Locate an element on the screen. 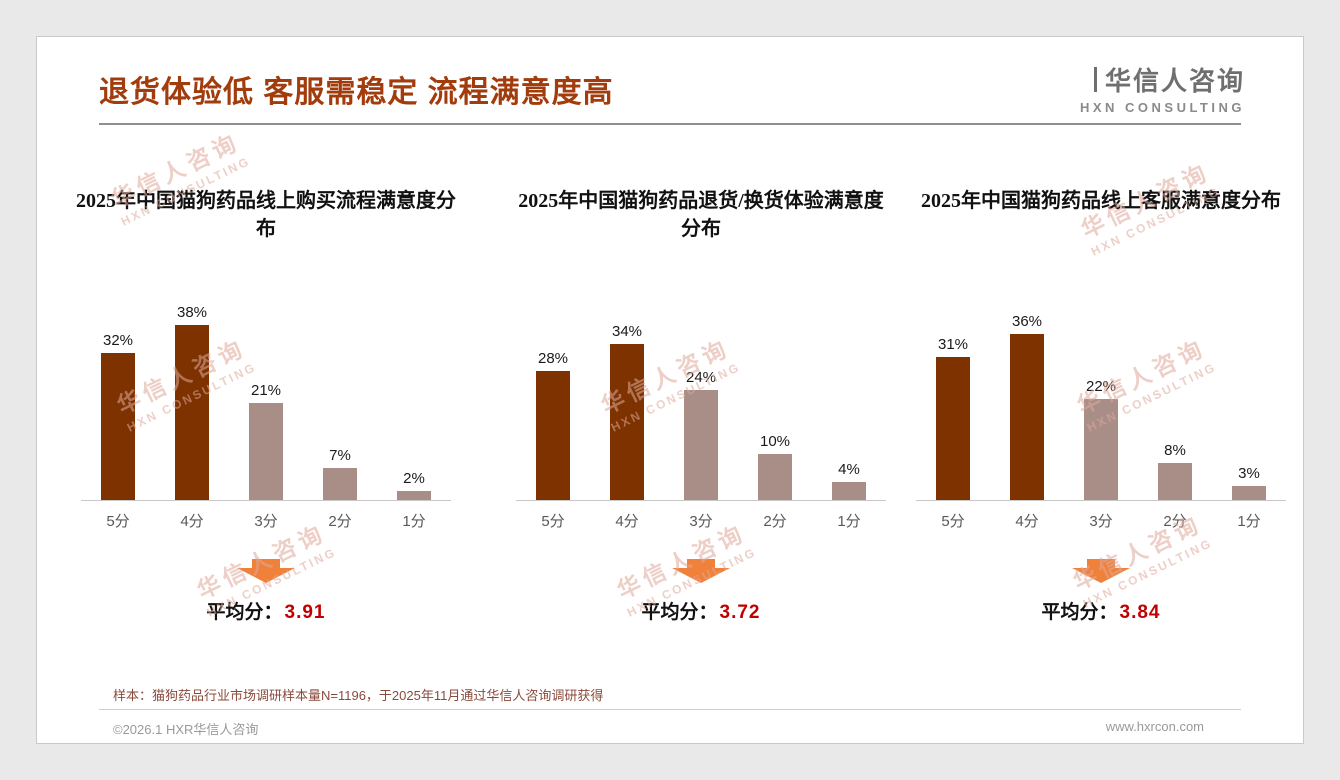  chart-title: 2025年中国猫狗药品退货/换货体验满意度分布 is located at coordinates (701, 215).